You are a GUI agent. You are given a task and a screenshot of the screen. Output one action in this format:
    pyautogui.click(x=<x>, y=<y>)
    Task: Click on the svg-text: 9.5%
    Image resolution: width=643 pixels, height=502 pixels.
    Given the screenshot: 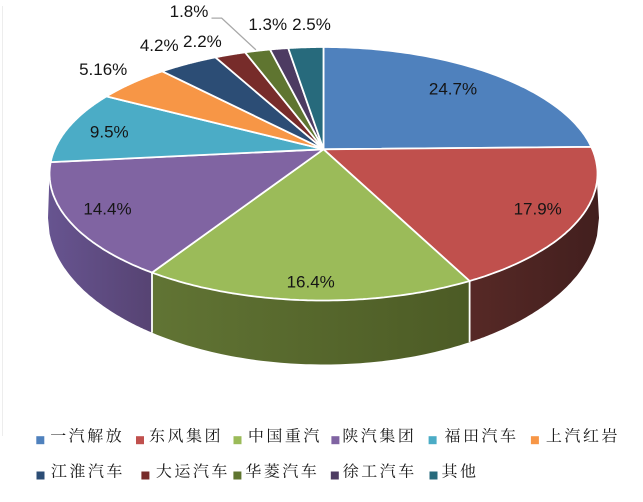 What is the action you would take?
    pyautogui.click(x=109, y=131)
    